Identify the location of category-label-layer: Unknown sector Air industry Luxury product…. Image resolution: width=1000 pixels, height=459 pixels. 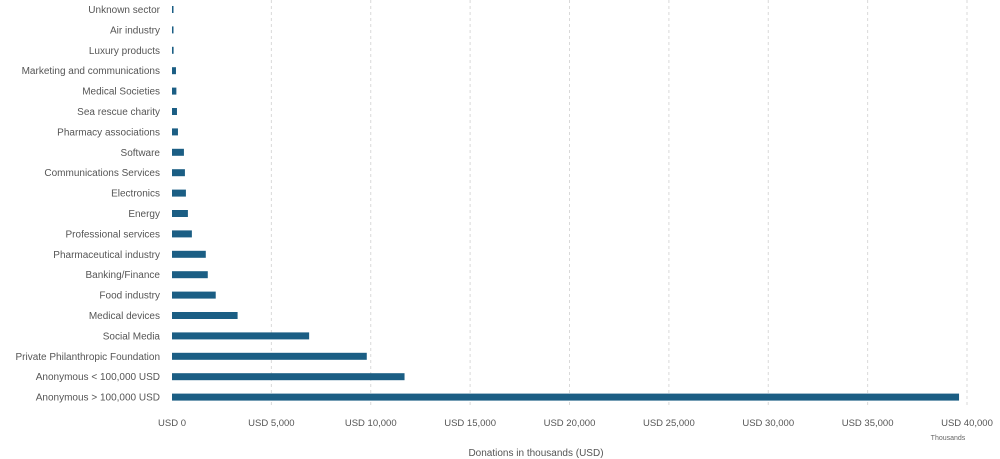
(87, 204).